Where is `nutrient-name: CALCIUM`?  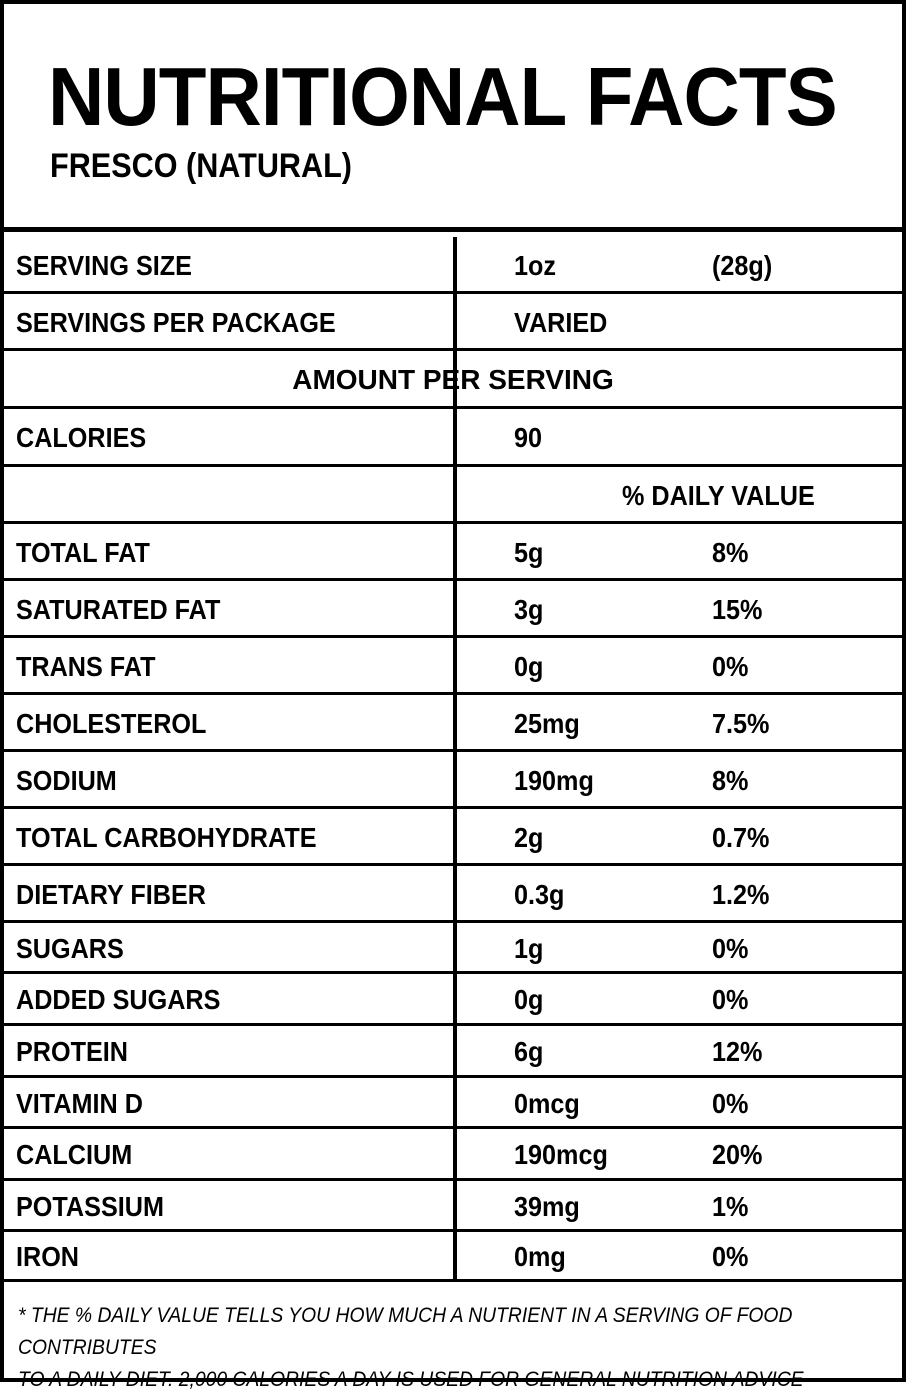 nutrient-name: CALCIUM is located at coordinates (74, 1154).